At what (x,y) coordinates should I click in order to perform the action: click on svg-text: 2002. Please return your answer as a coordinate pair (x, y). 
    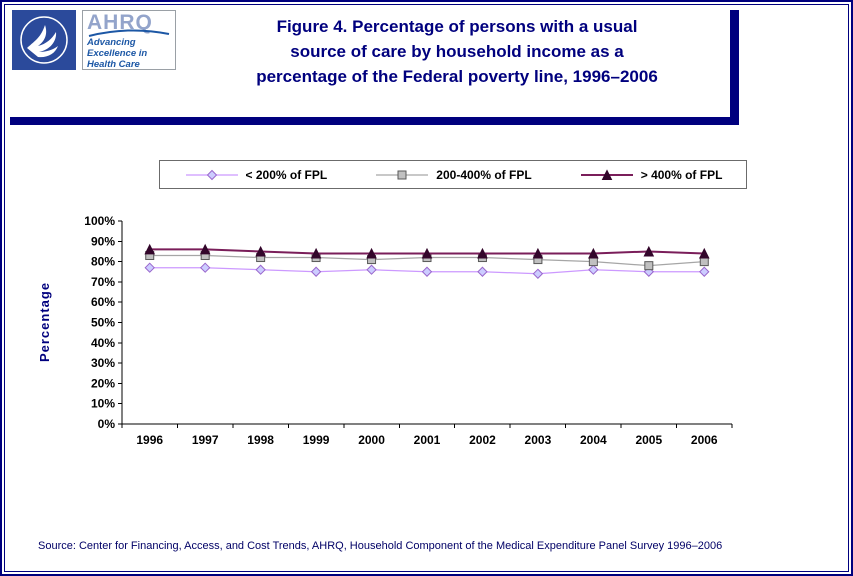
    Looking at the image, I should click on (482, 440).